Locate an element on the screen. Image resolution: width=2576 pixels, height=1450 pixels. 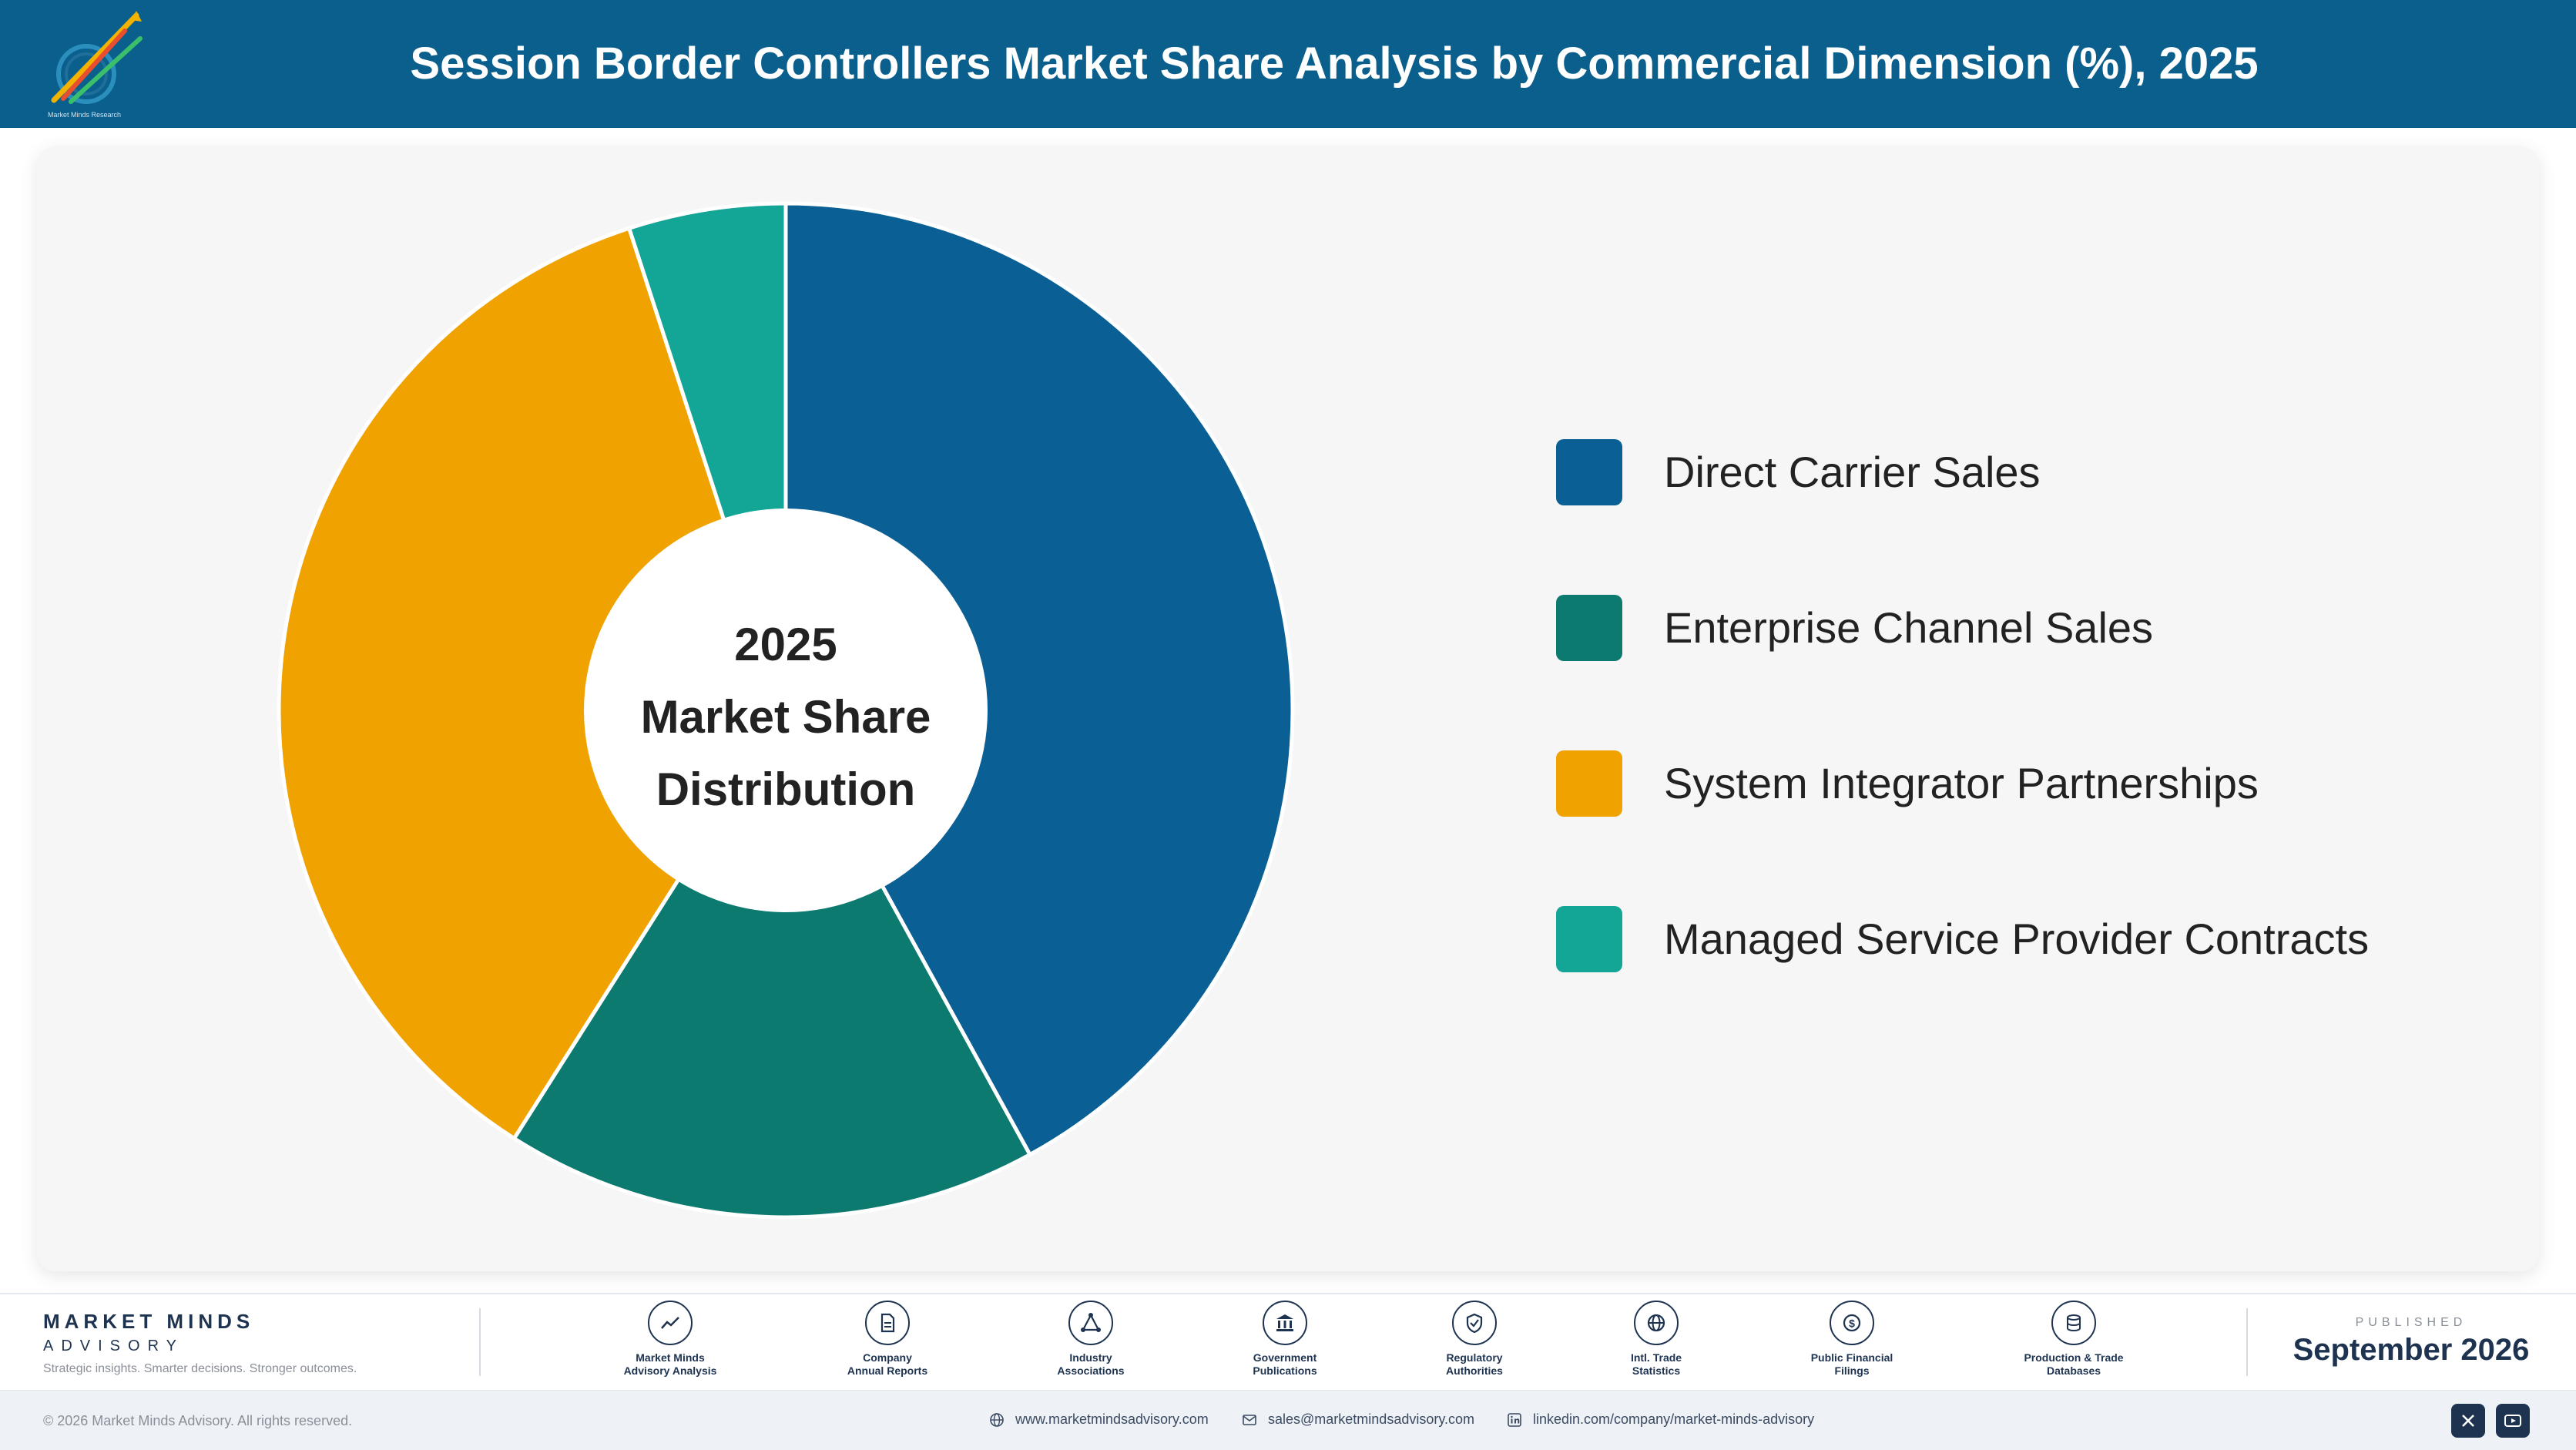
source-label: Industry Associations is located at coordinates (1091, 1364).